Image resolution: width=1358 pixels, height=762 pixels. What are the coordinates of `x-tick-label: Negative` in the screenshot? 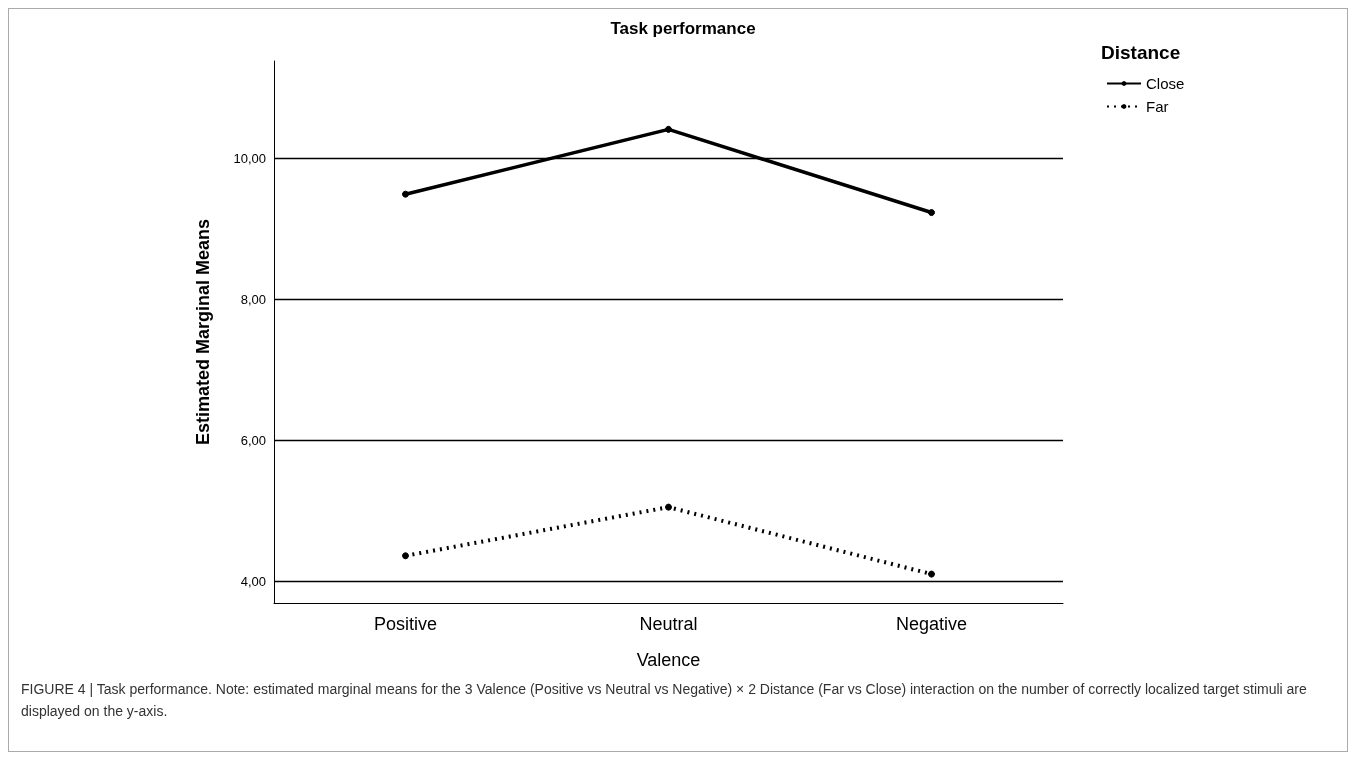 It's located at (931, 624).